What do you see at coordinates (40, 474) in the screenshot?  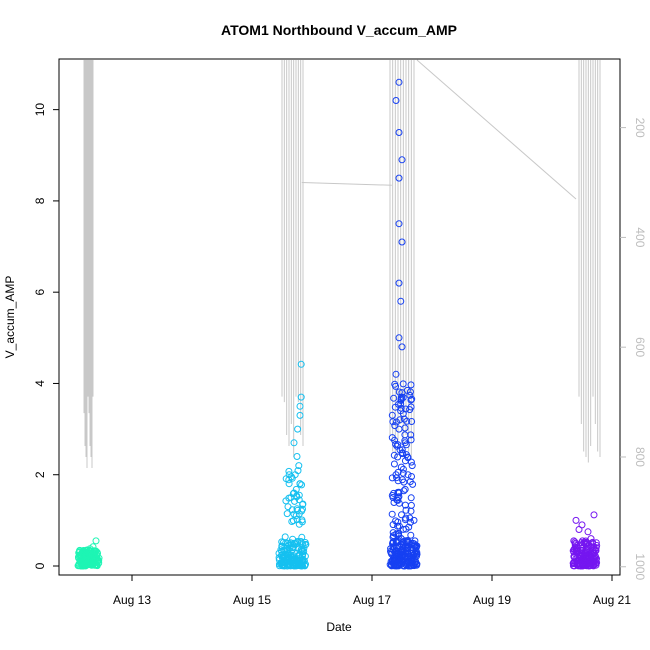 I see `y-tick-label-1: 2` at bounding box center [40, 474].